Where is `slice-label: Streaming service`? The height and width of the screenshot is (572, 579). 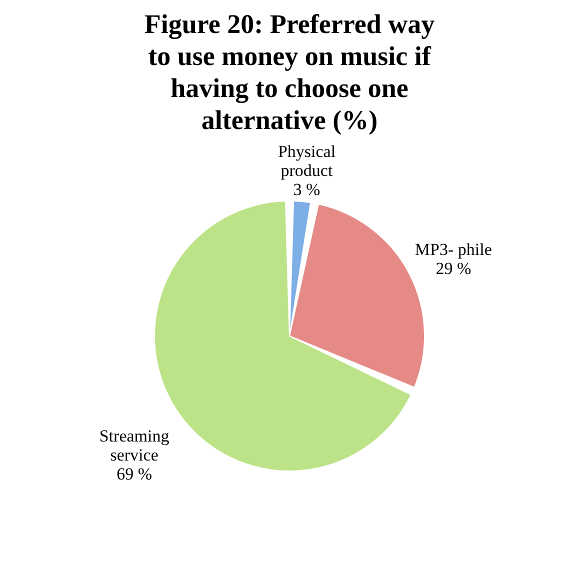
slice-label: Streaming service is located at coordinates (134, 445).